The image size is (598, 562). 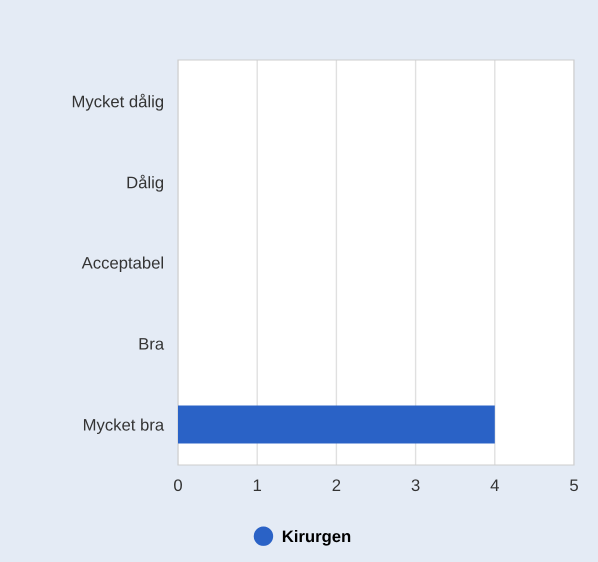 What do you see at coordinates (152, 344) in the screenshot?
I see `y-tick-label: Bra` at bounding box center [152, 344].